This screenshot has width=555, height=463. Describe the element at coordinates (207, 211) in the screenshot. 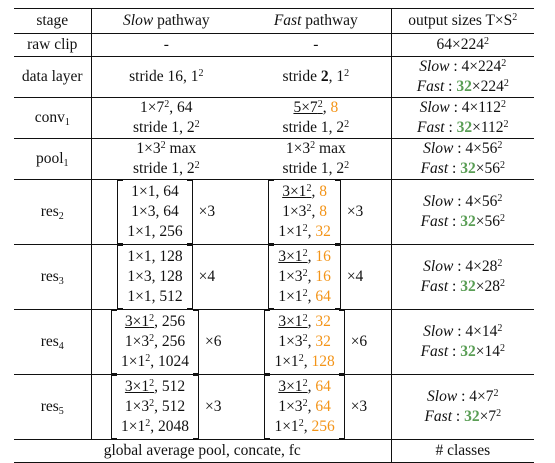

I see `res2-slow-times: ×3` at that location.